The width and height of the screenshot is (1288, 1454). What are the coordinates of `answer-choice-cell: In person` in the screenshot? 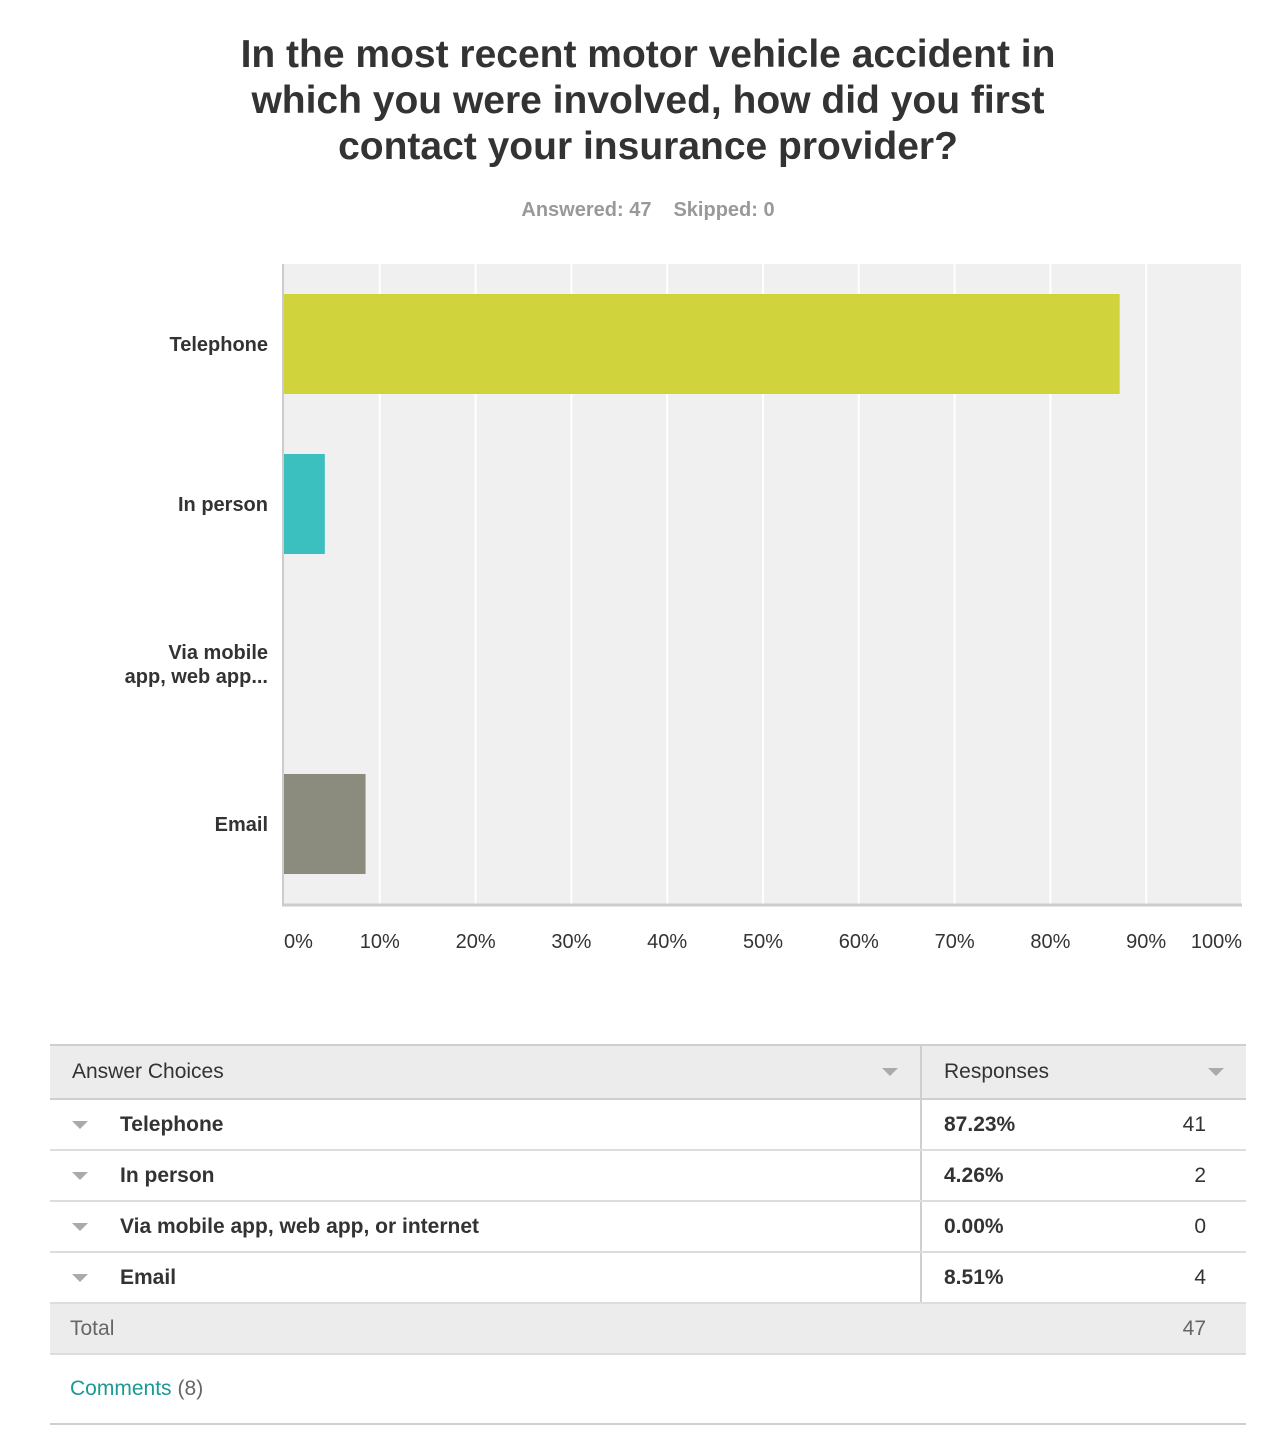 It's located at (486, 1176).